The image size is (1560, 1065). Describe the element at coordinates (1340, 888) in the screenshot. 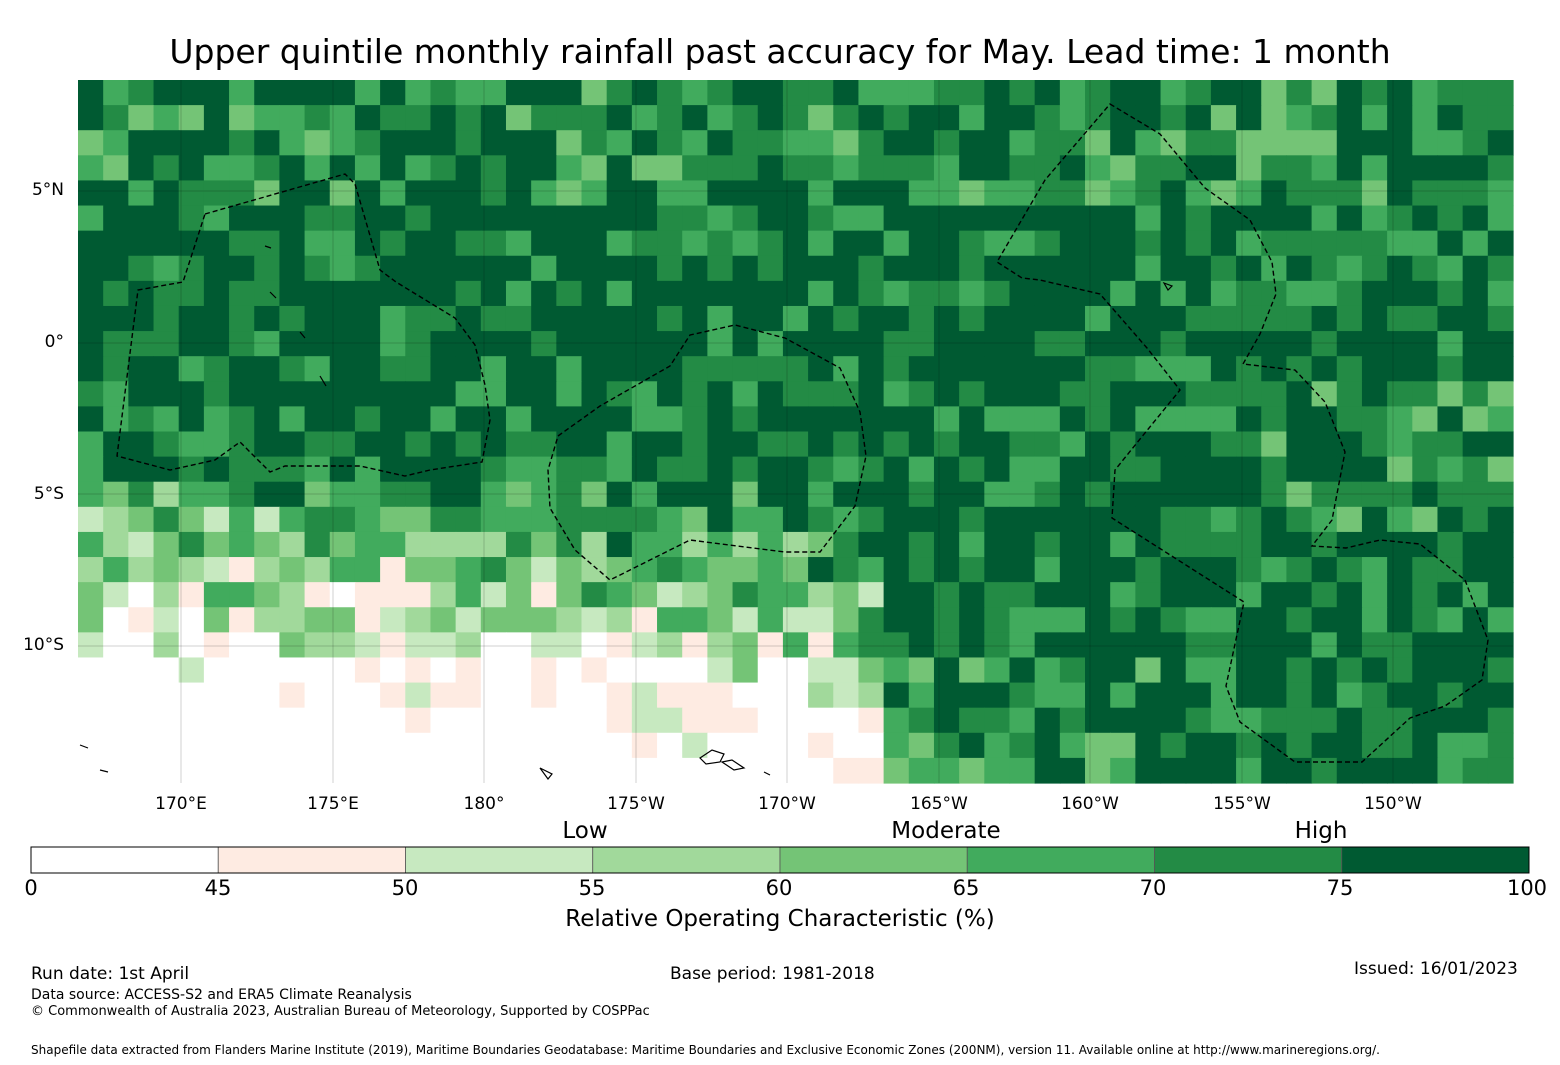

I see `colorbar-tick-label: 75` at that location.